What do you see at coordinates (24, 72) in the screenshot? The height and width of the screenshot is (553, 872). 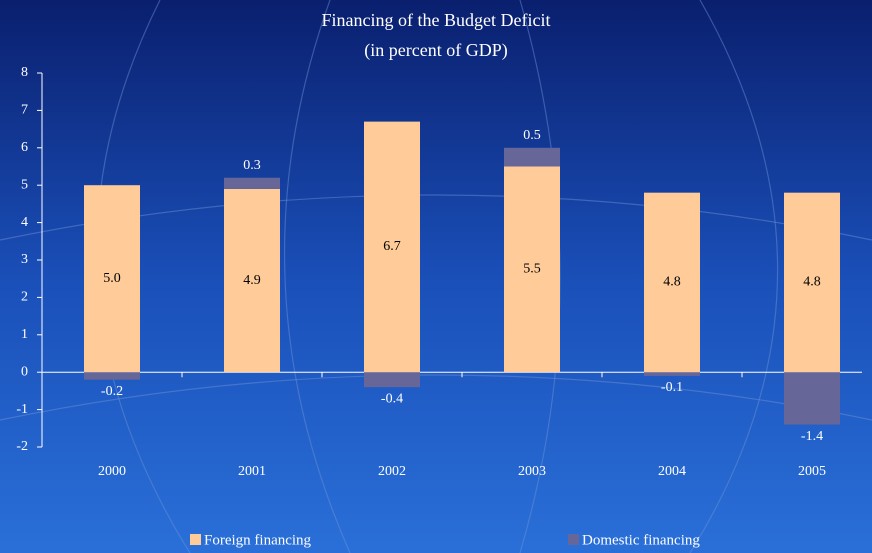 I see `y-tick-label: 8` at bounding box center [24, 72].